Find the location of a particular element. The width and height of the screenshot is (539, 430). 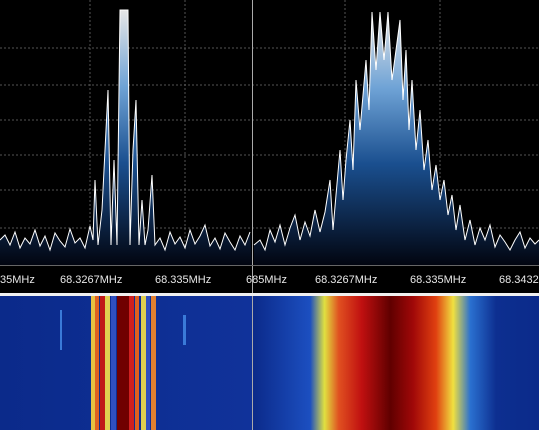

waterfall-left-stripes is located at coordinates (123, 363).